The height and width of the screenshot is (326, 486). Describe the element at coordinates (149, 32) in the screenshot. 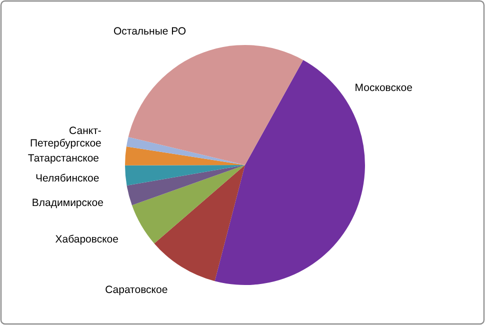

I see `slice-label: Остальные РО` at that location.